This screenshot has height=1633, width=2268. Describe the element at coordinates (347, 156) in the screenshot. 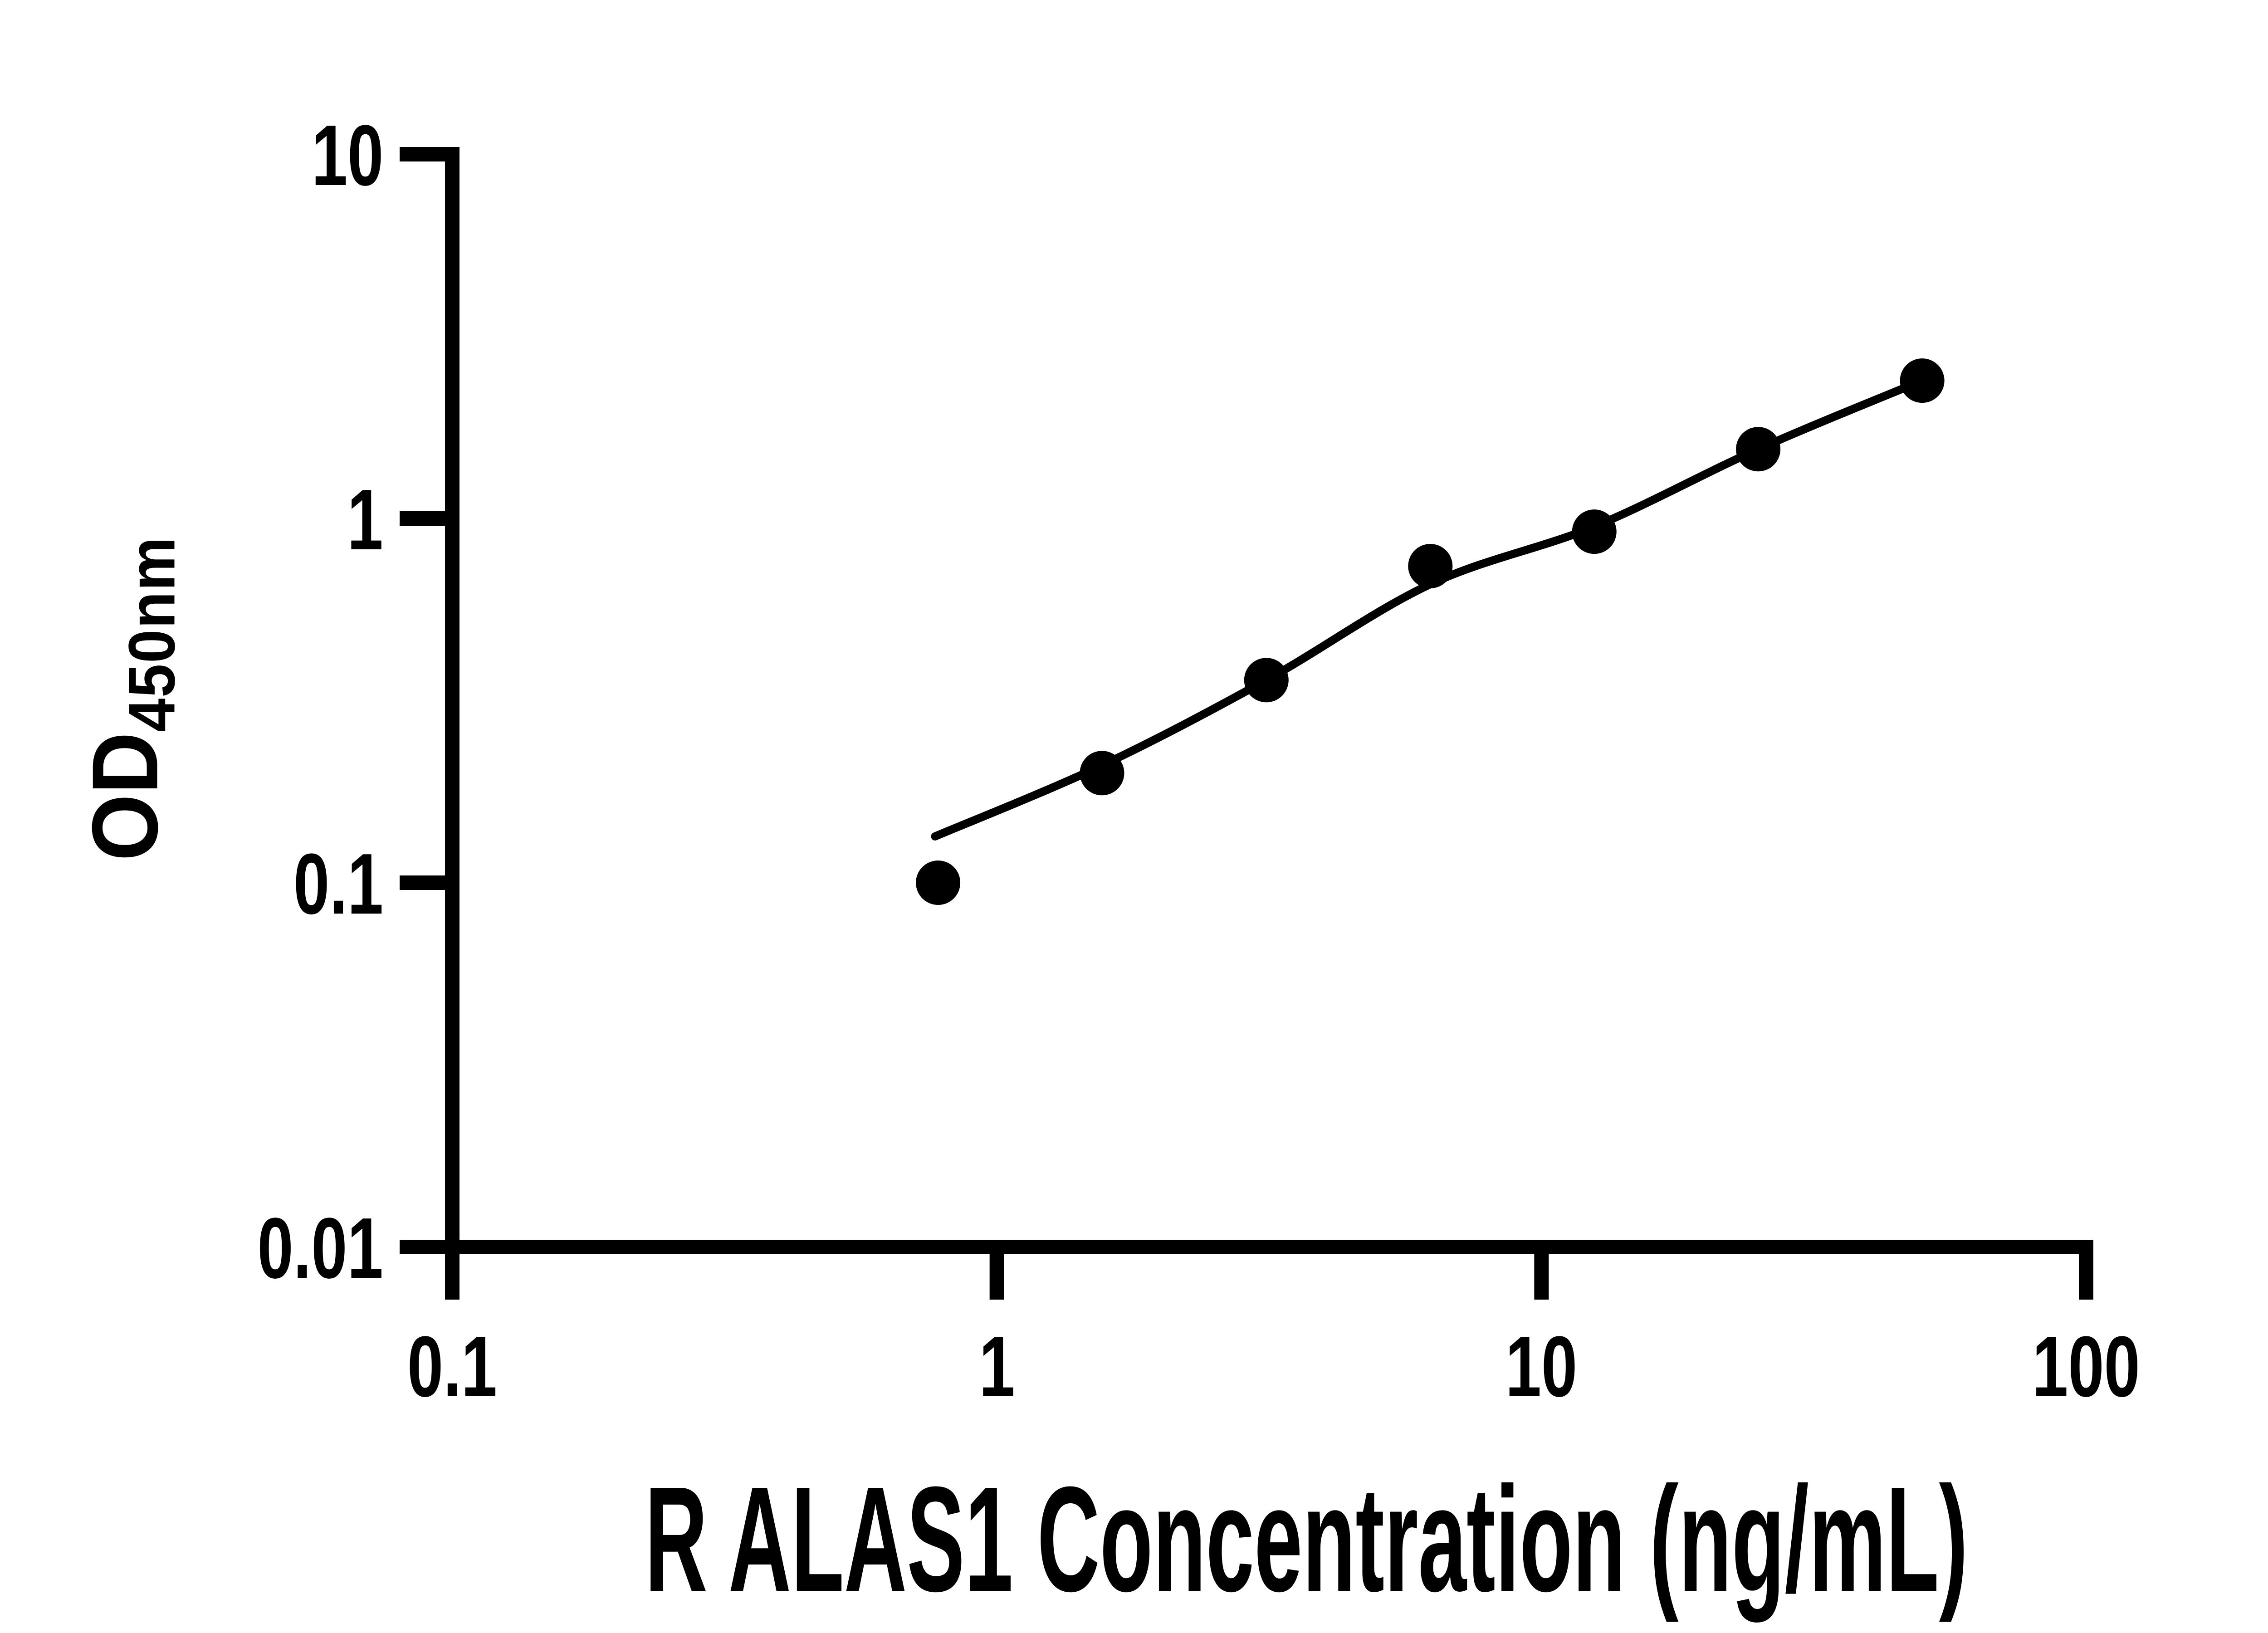

I see `y-tick-label-10-text: 10` at that location.